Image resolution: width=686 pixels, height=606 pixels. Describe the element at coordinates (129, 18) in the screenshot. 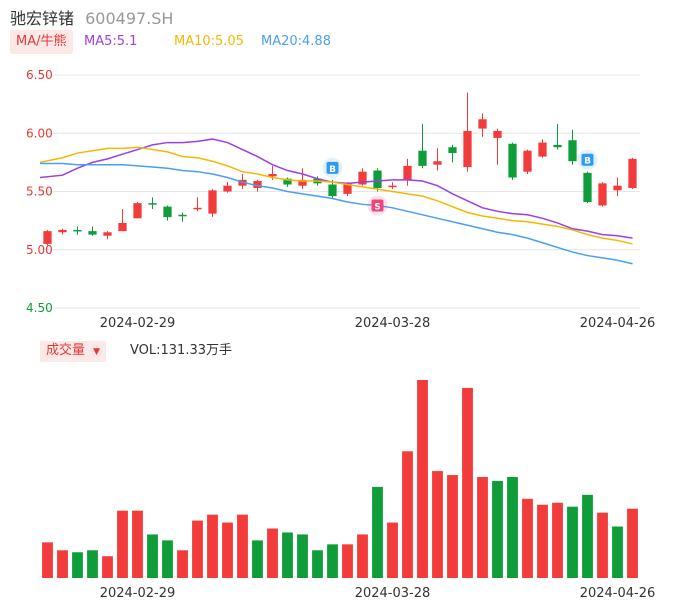

I see `stock-code: 600497.SH` at that location.